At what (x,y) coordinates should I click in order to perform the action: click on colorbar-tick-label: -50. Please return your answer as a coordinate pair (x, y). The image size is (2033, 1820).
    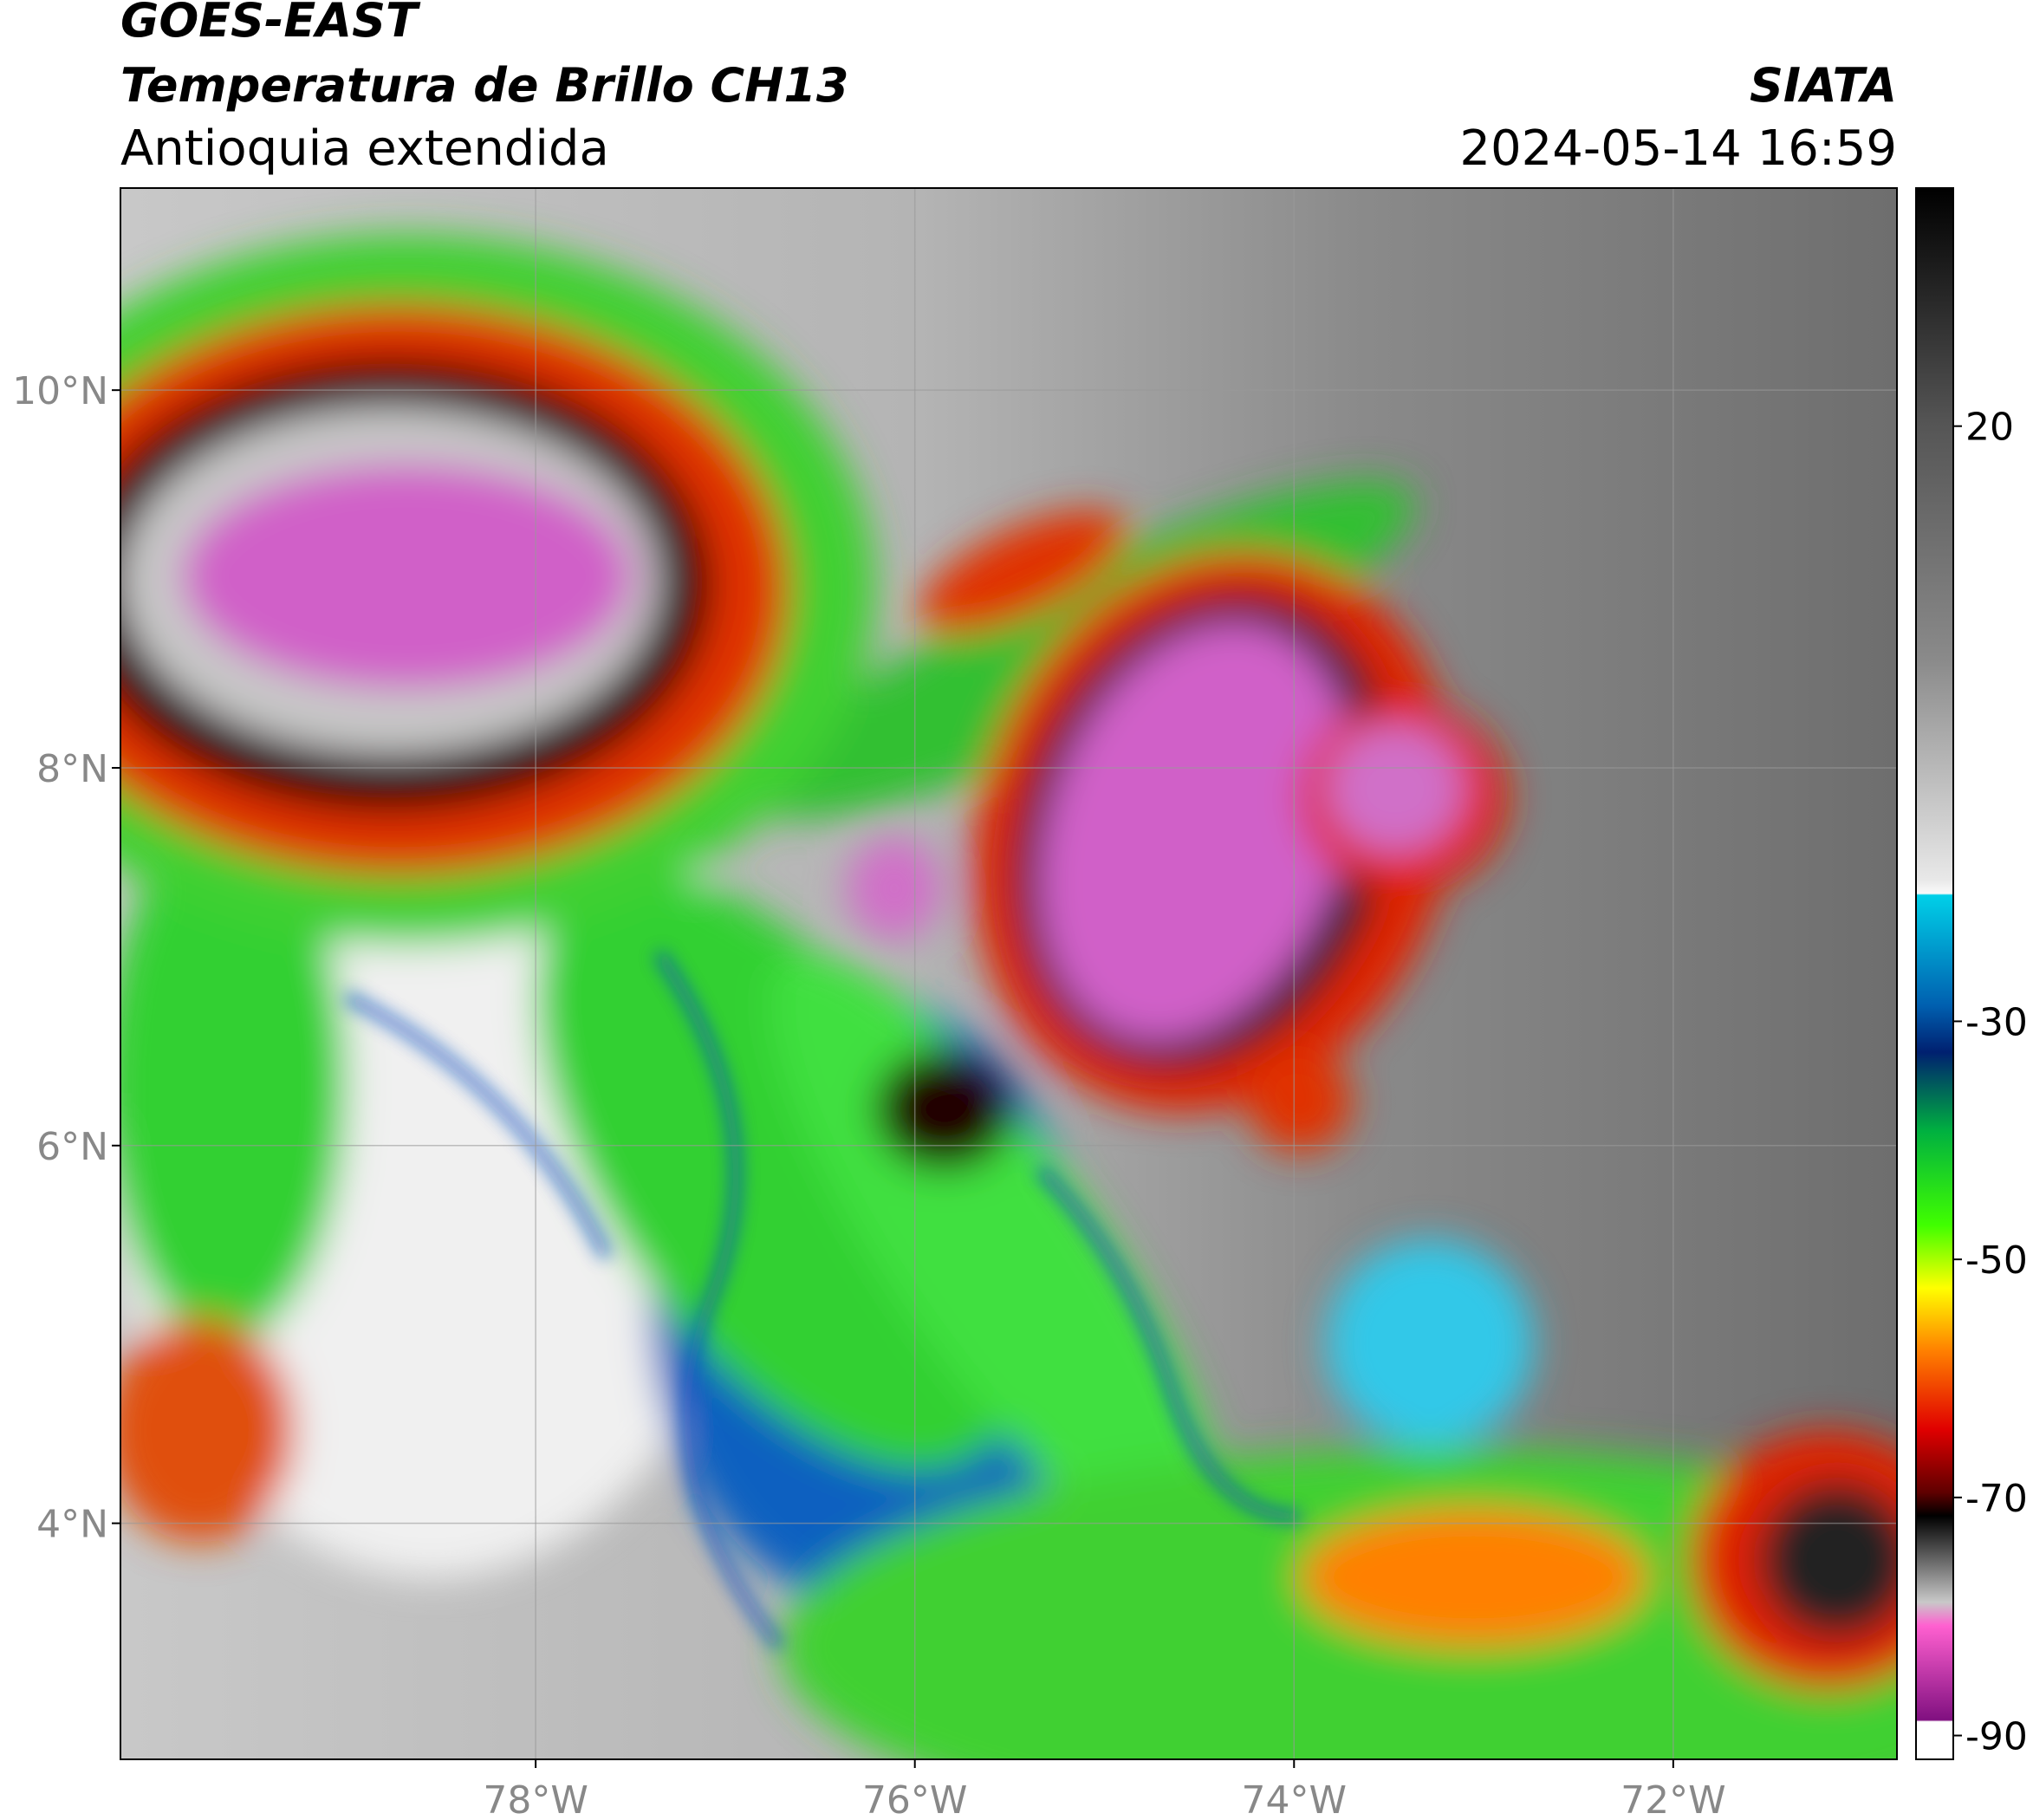
    Looking at the image, I should click on (1997, 1260).